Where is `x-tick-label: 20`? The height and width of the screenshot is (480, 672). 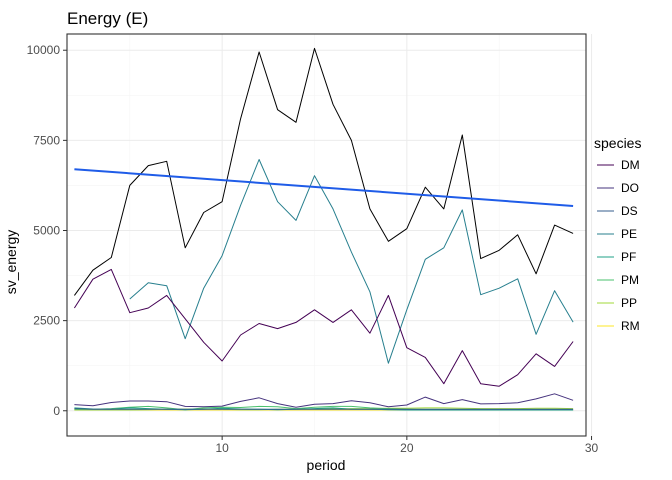 x-tick-label: 20 is located at coordinates (407, 448).